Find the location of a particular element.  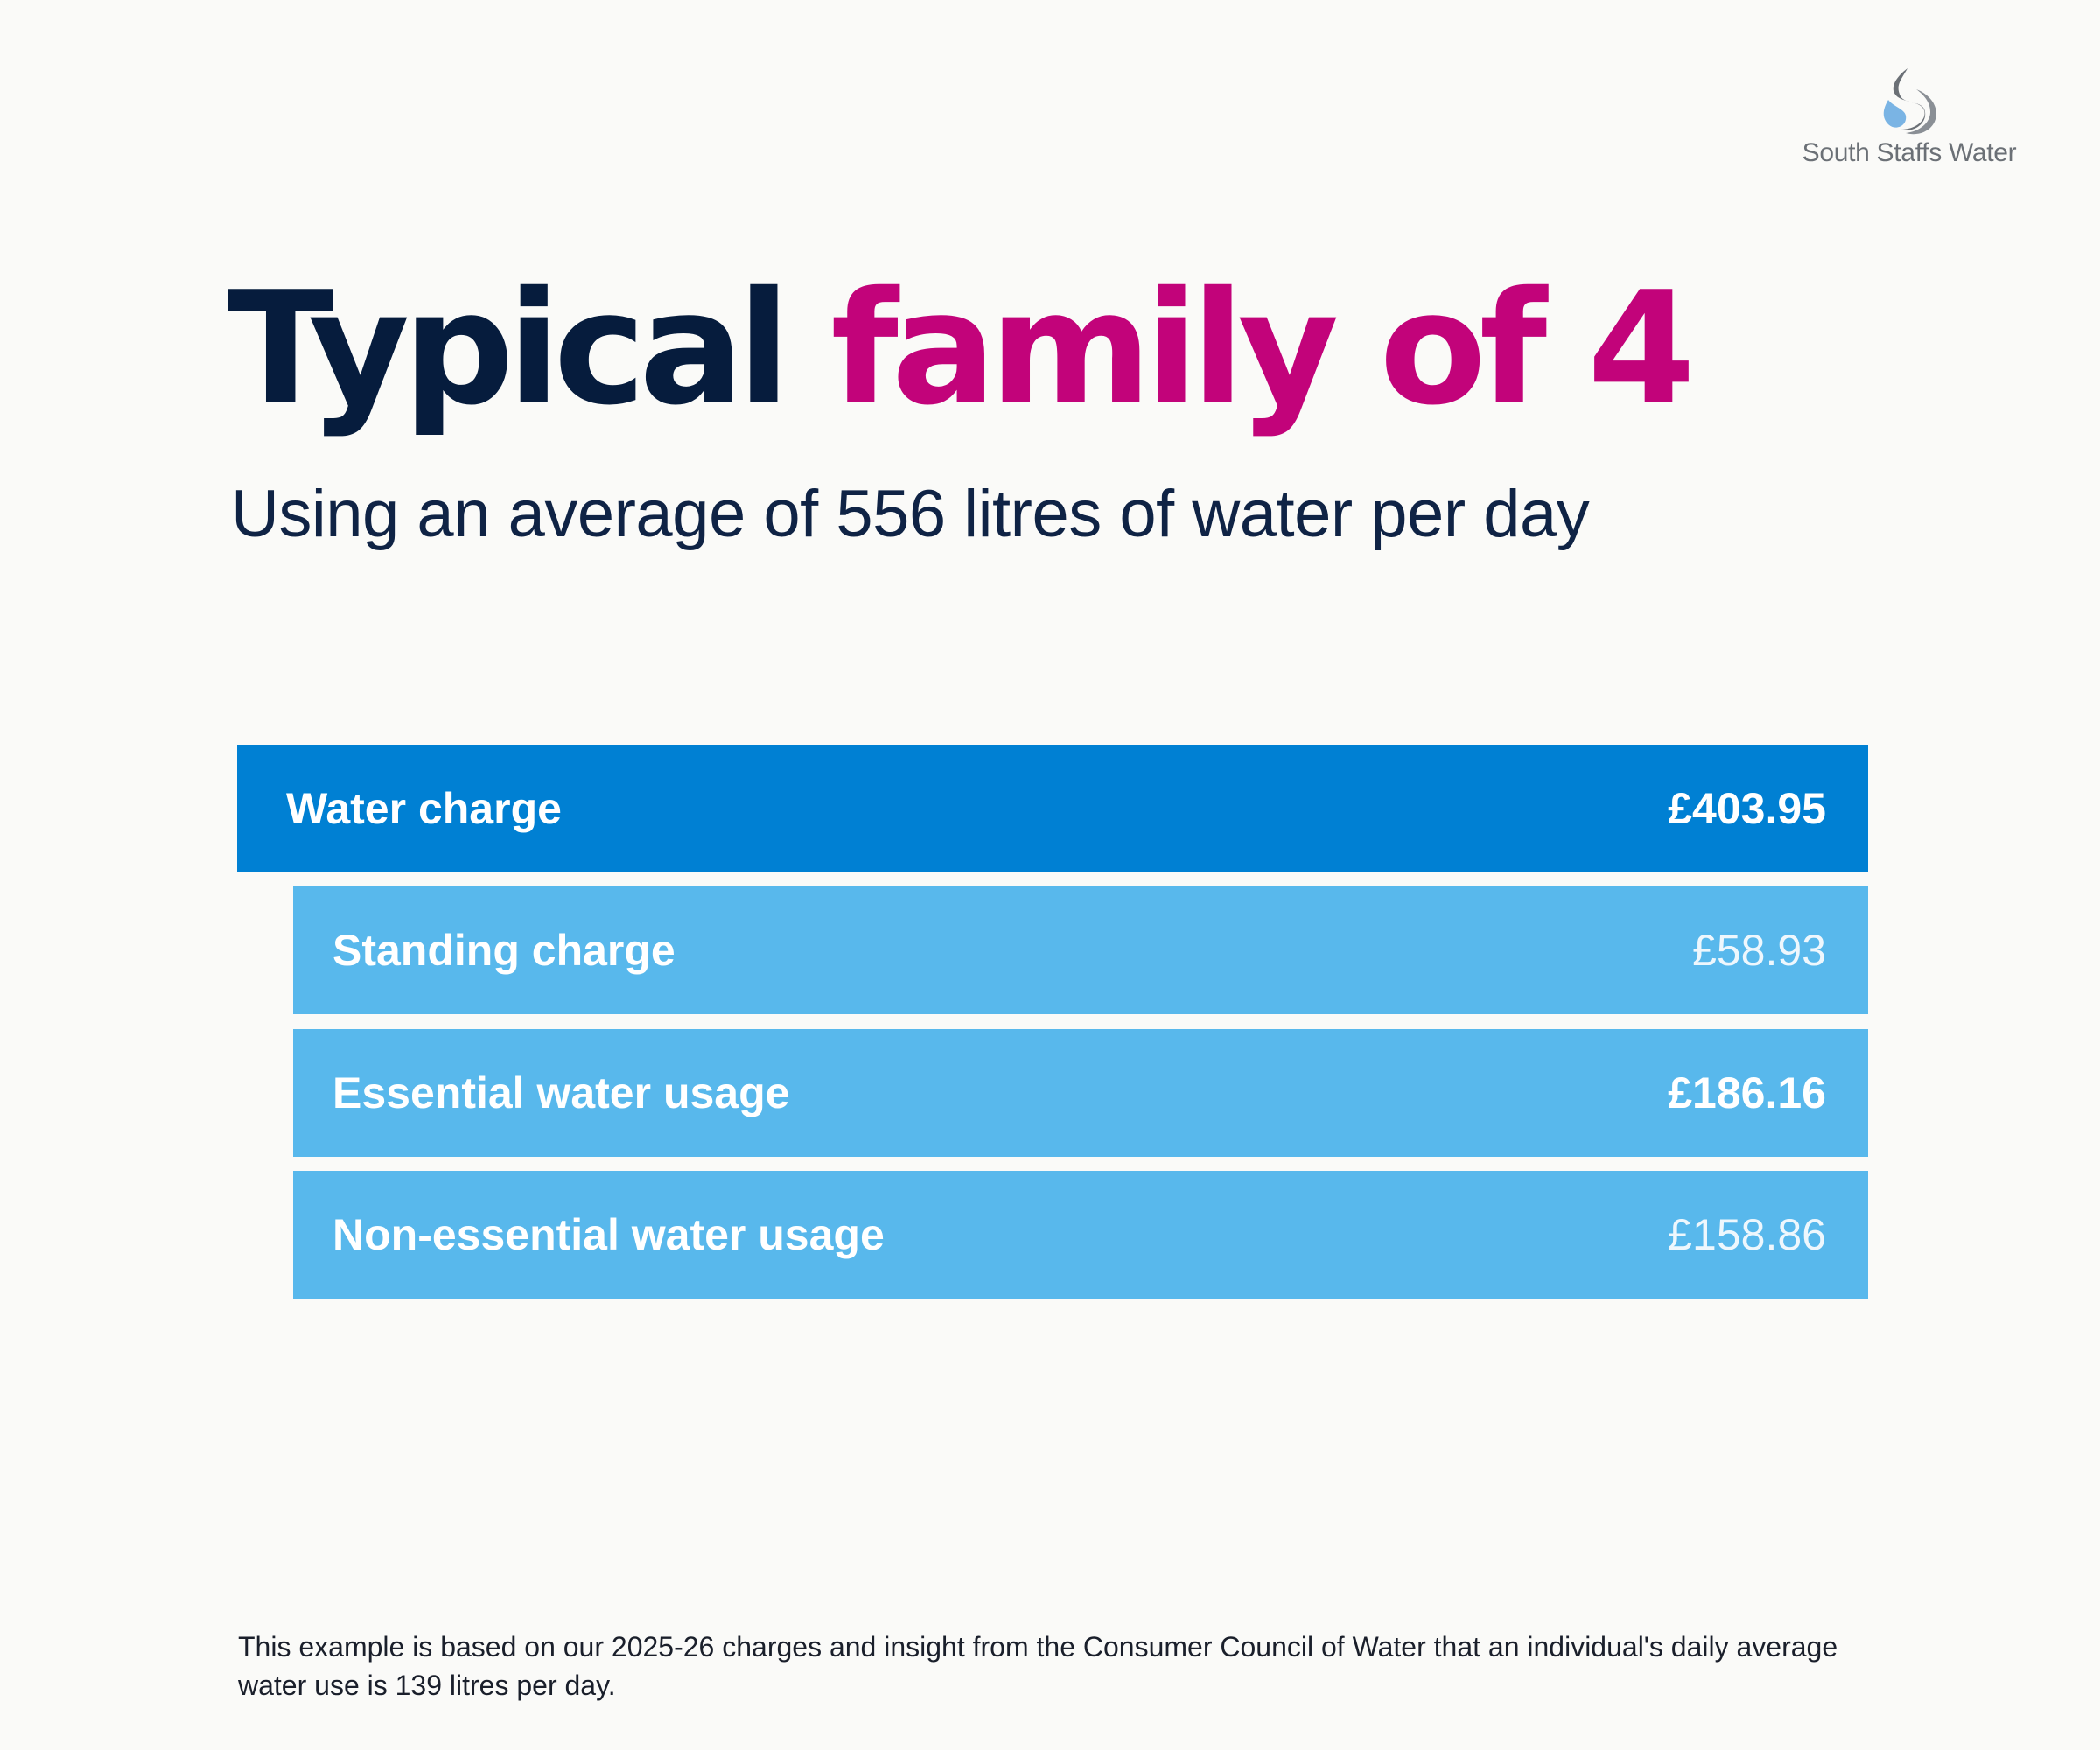

standing-charge-label: Standing charge is located at coordinates (504, 950).